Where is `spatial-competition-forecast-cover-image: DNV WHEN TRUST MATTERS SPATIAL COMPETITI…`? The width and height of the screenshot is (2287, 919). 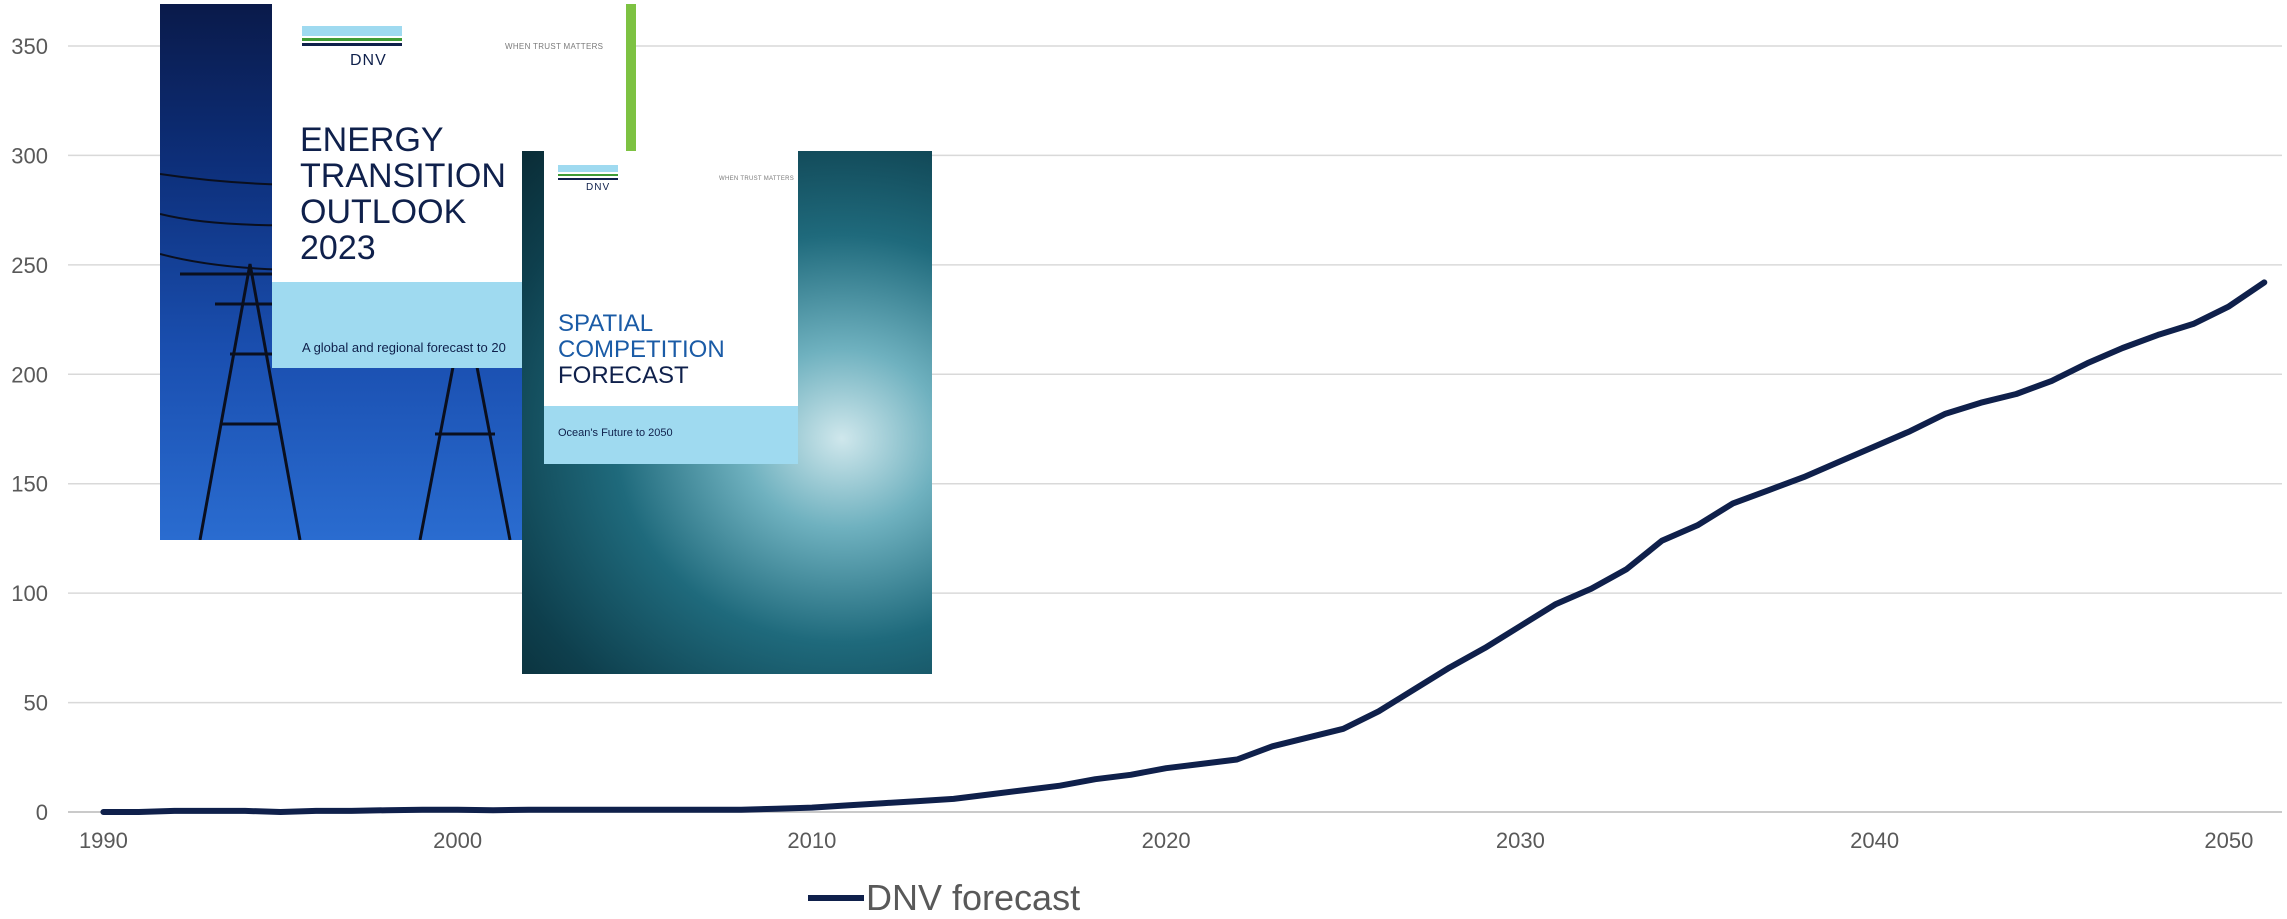 spatial-competition-forecast-cover-image: DNV WHEN TRUST MATTERS SPATIAL COMPETITI… is located at coordinates (727, 412).